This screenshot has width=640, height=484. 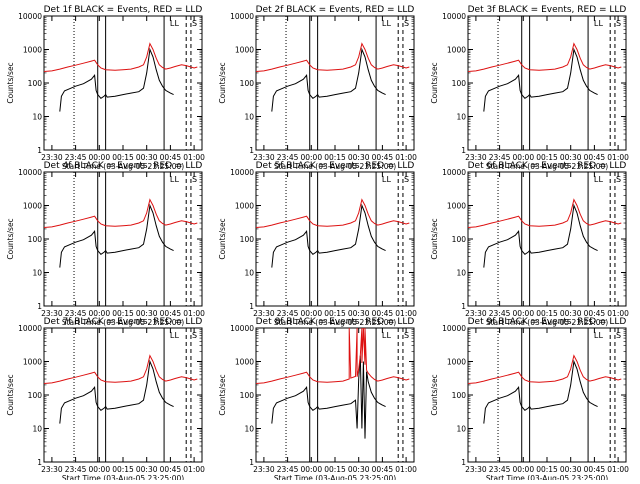 What do you see at coordinates (547, 322) in the screenshot?
I see `panel-title: Det 9f BLACK = Events, RED = LLD` at bounding box center [547, 322].